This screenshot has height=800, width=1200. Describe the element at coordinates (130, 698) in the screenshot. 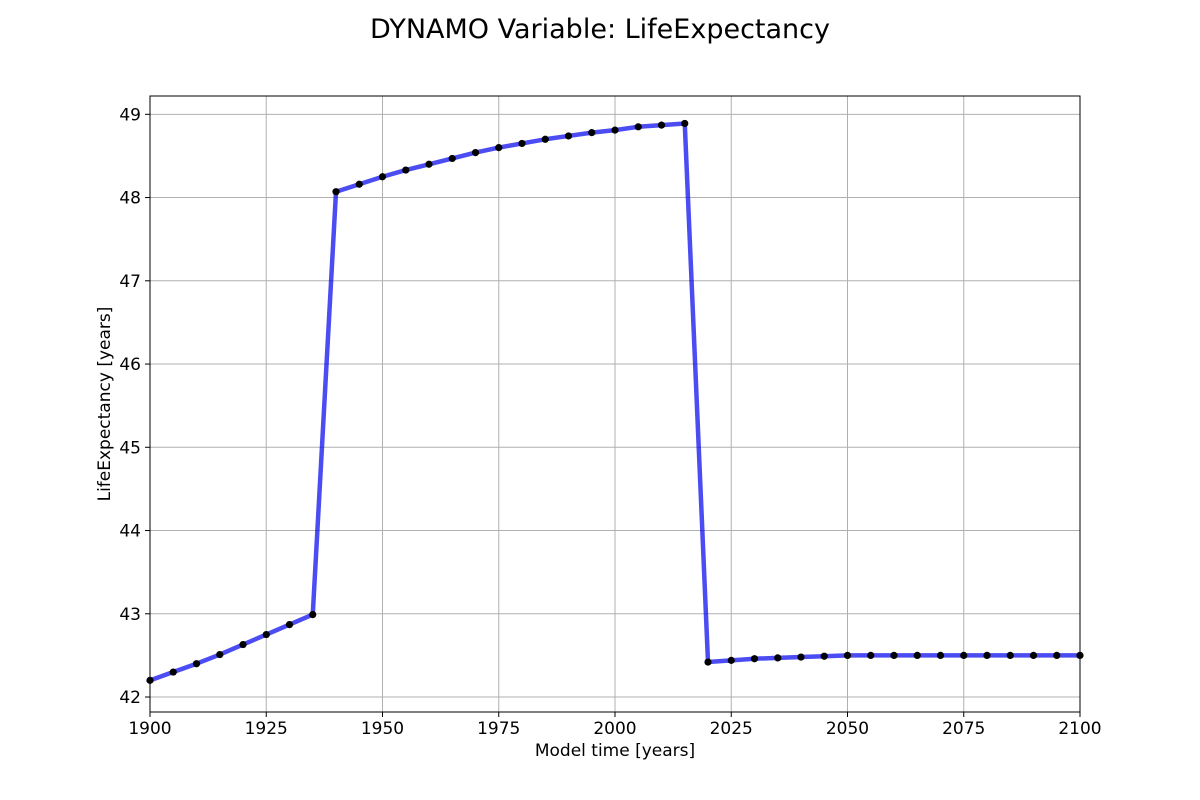

I see `y-tick-label: 42` at that location.